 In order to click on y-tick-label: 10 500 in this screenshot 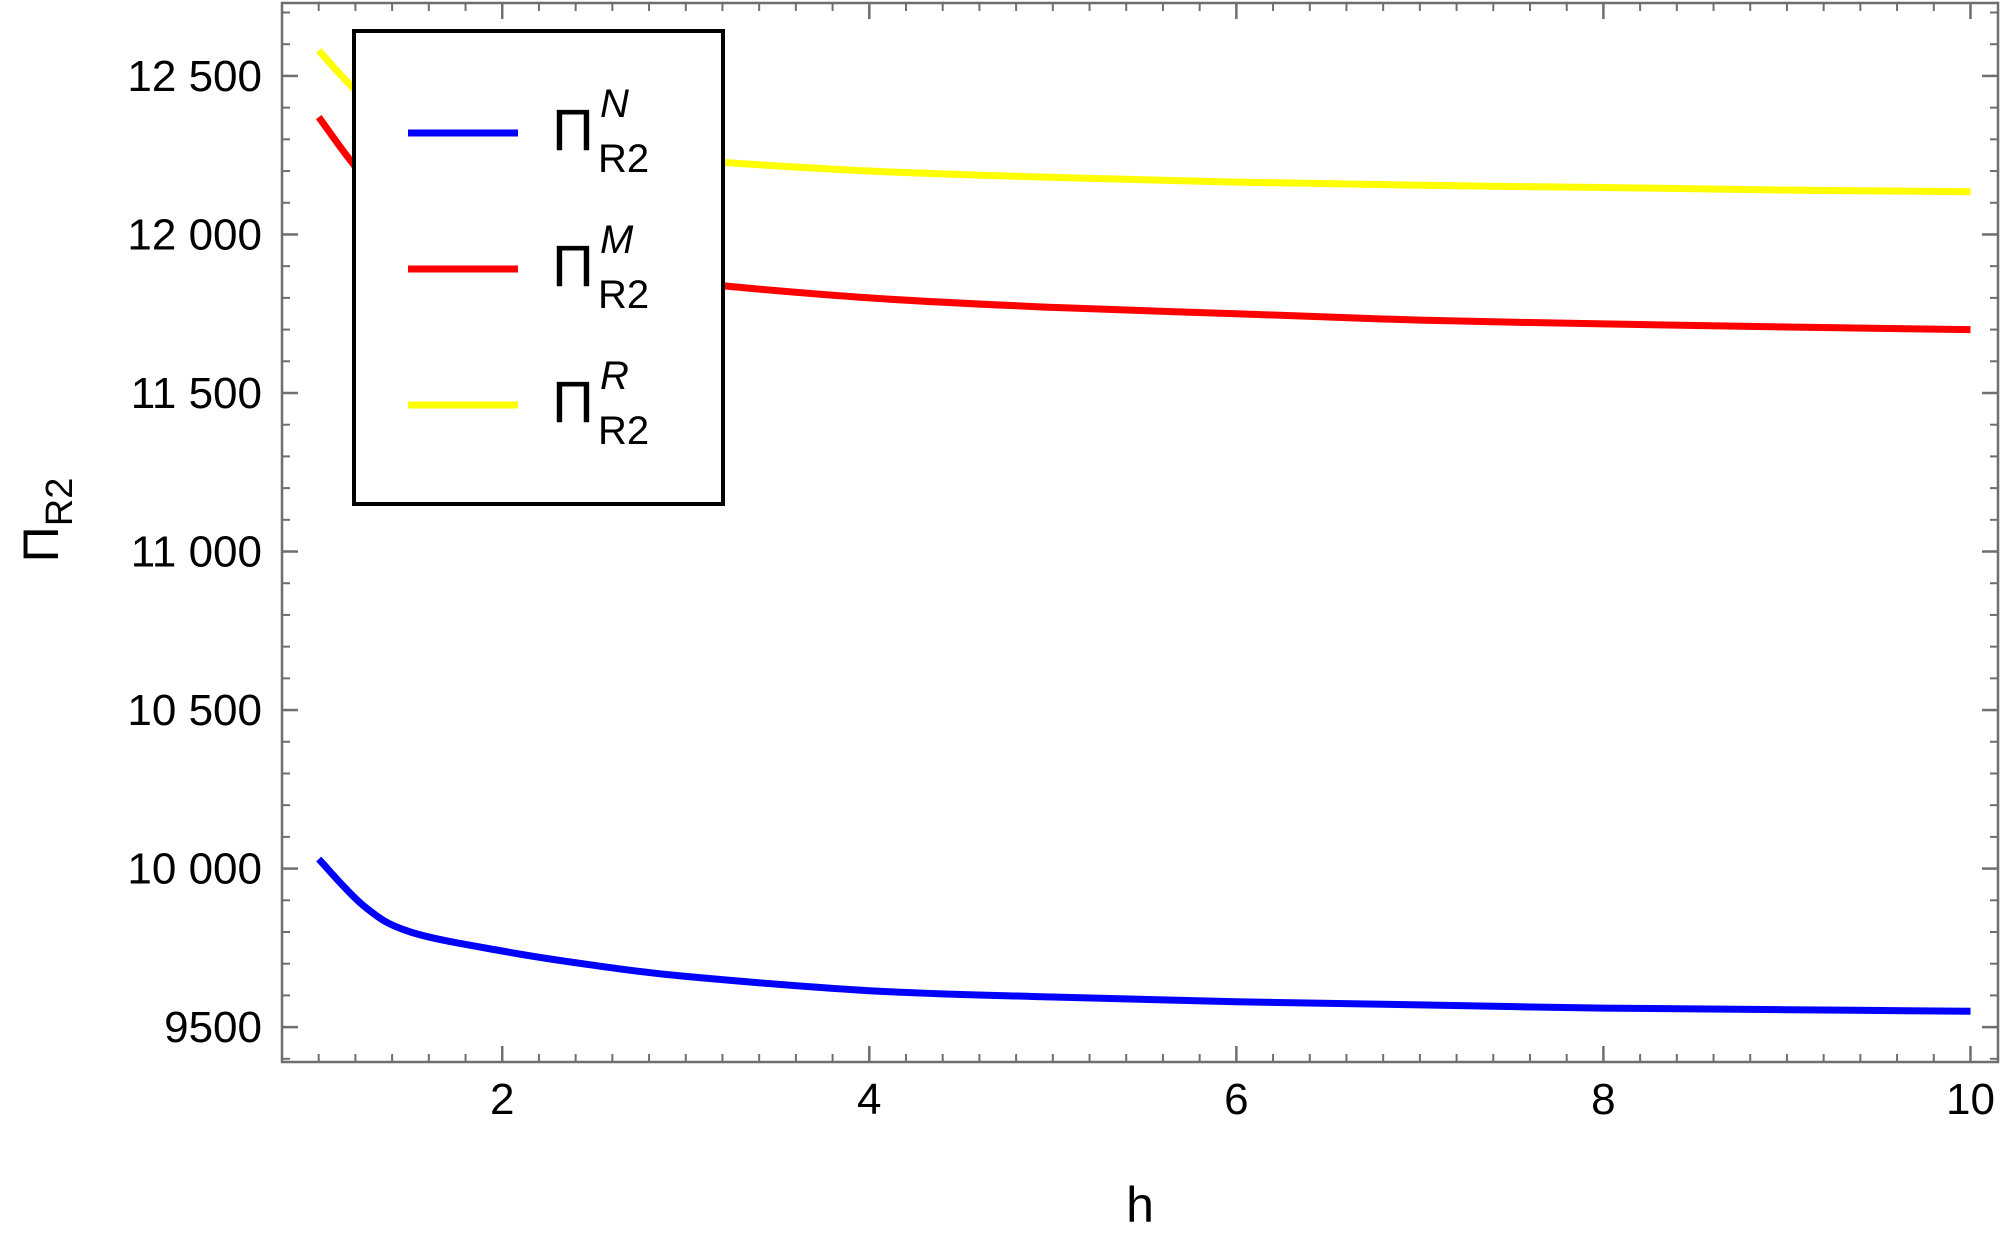, I will do `click(194, 710)`.